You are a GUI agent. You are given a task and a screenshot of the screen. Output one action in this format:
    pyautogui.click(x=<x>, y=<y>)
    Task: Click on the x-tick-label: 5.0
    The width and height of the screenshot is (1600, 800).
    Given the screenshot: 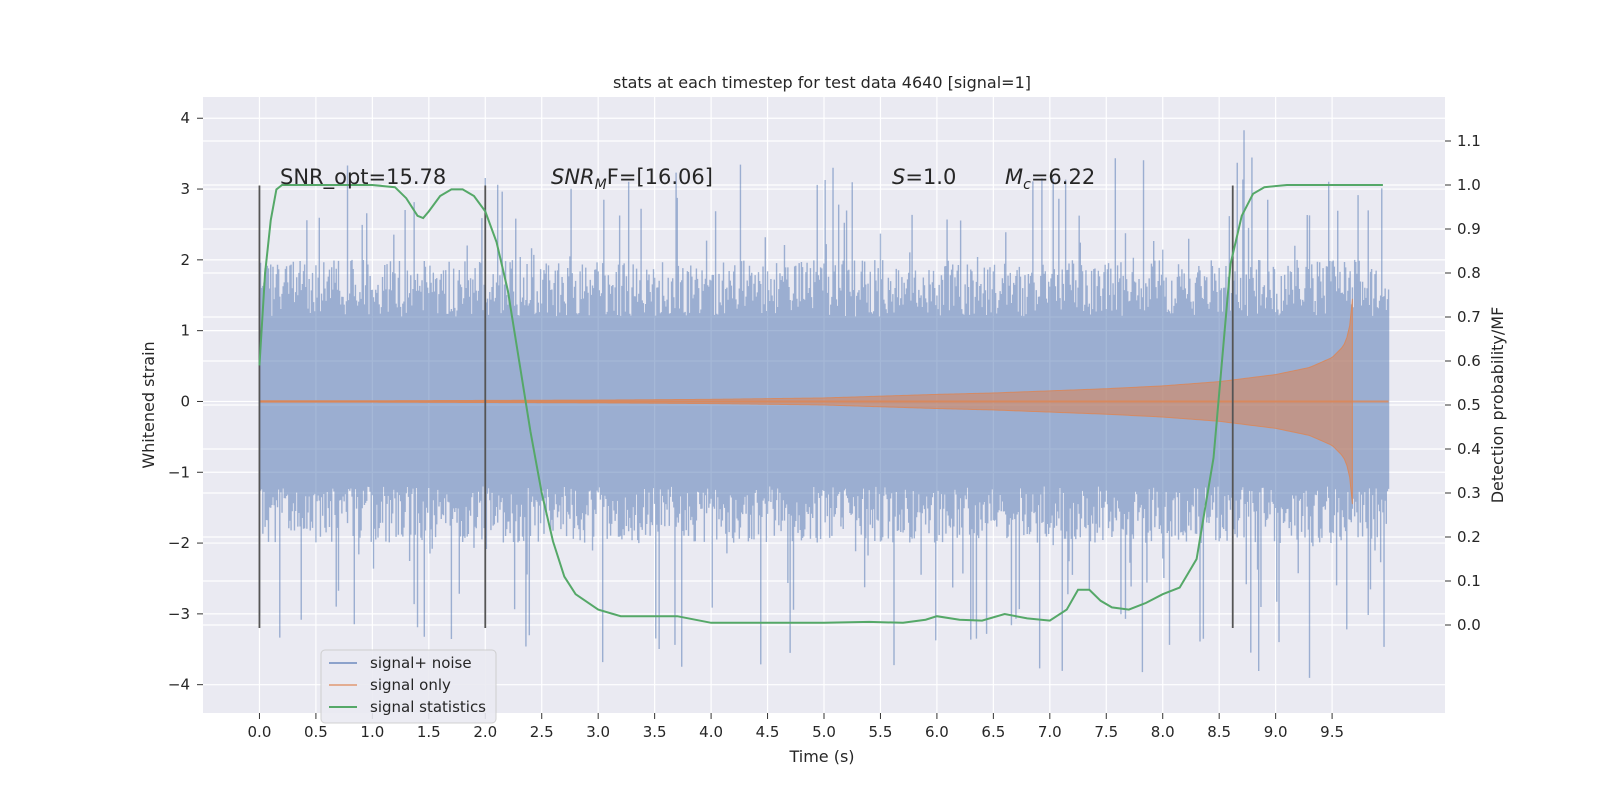 What is the action you would take?
    pyautogui.click(x=824, y=732)
    